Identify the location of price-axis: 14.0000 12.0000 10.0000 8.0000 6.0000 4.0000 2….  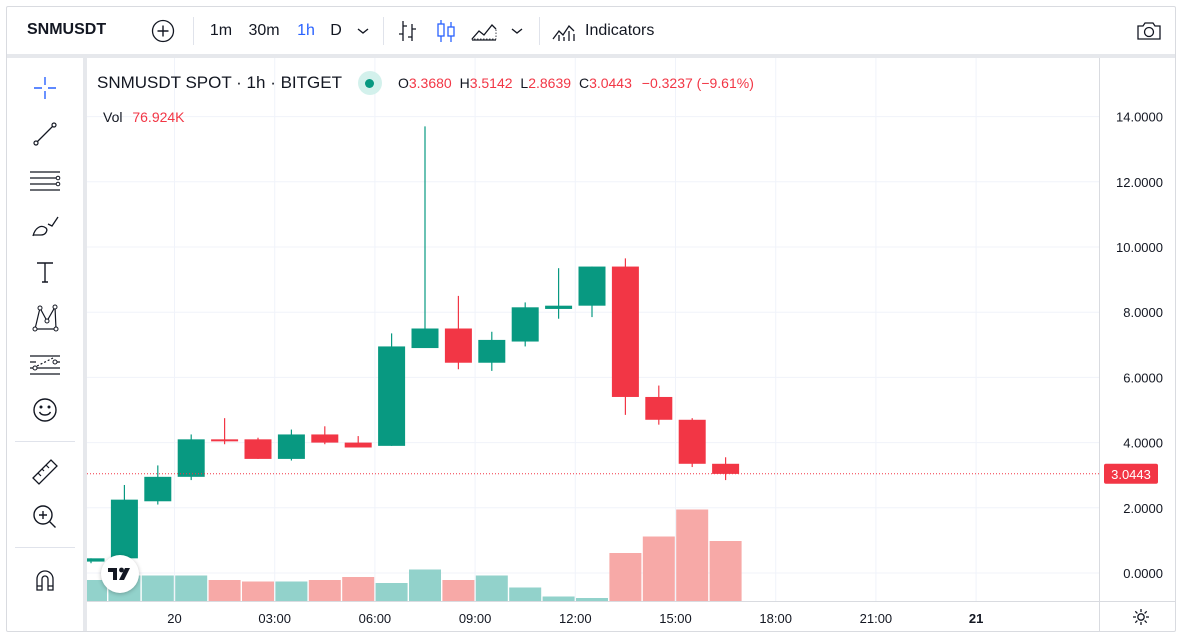
(1139, 345).